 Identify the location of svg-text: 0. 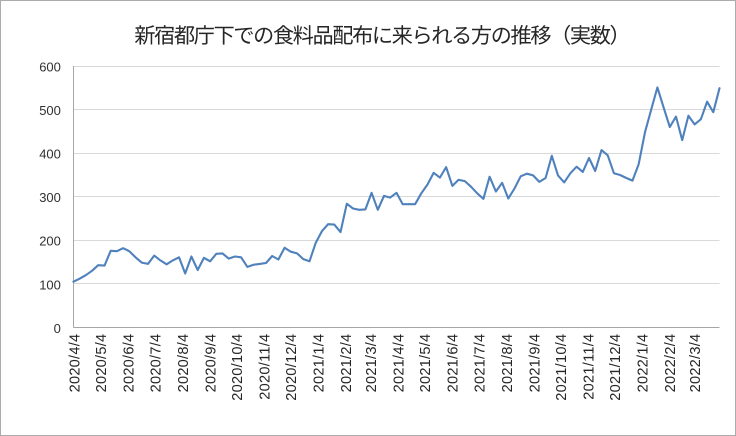
(57, 328).